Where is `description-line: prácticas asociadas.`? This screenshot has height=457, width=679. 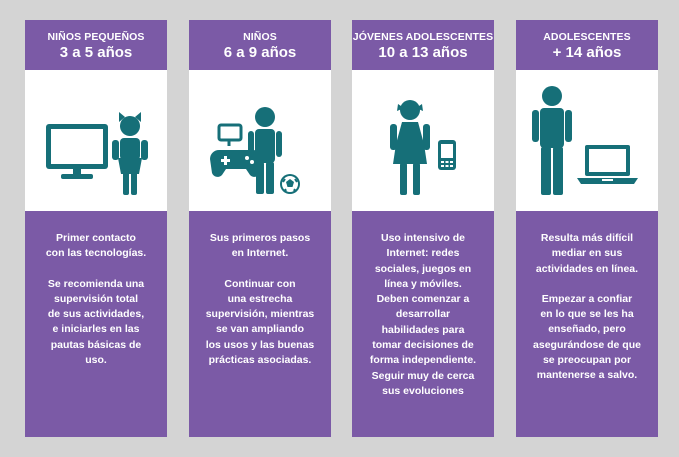 description-line: prácticas asociadas. is located at coordinates (260, 360).